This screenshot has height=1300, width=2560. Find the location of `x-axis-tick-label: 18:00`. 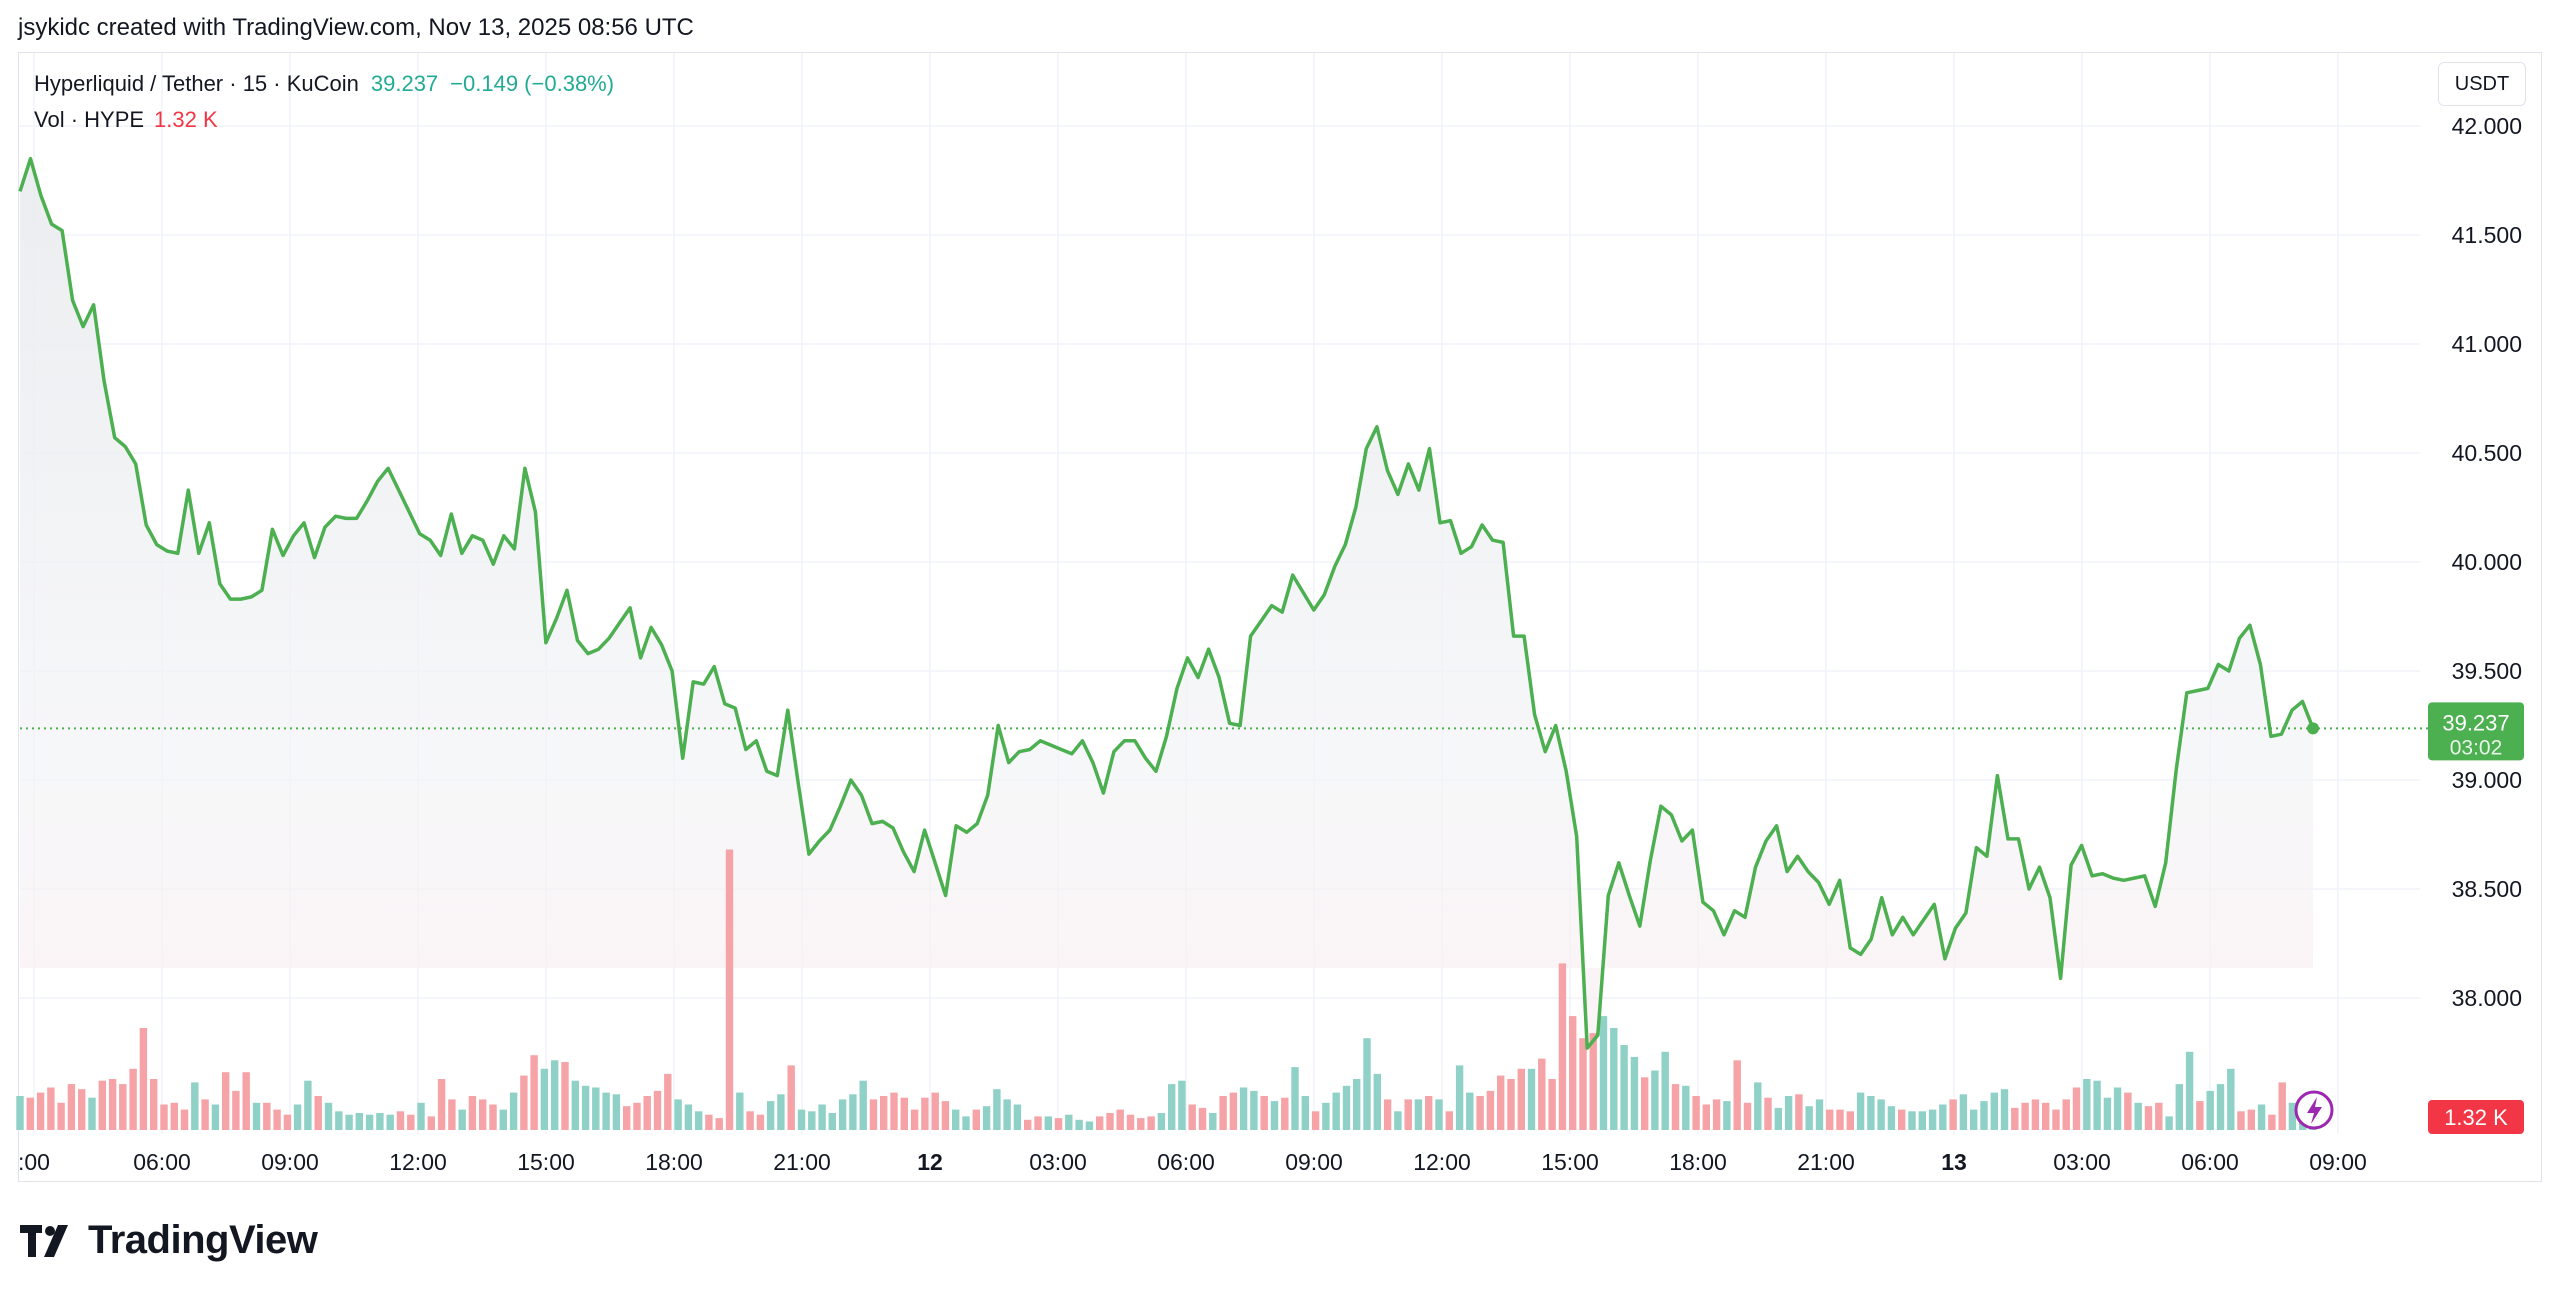

x-axis-tick-label: 18:00 is located at coordinates (674, 1162).